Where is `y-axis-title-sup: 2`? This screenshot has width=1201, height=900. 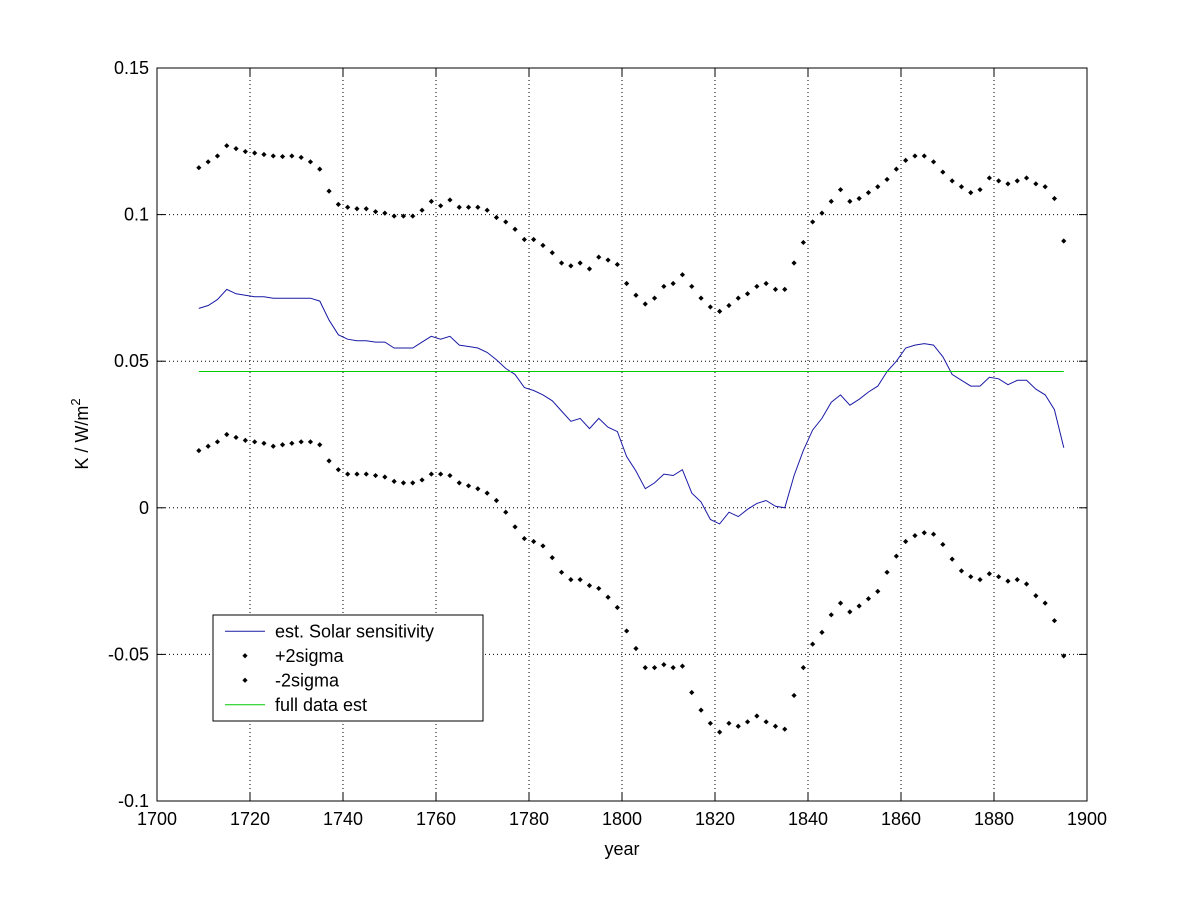 y-axis-title-sup: 2 is located at coordinates (75, 401).